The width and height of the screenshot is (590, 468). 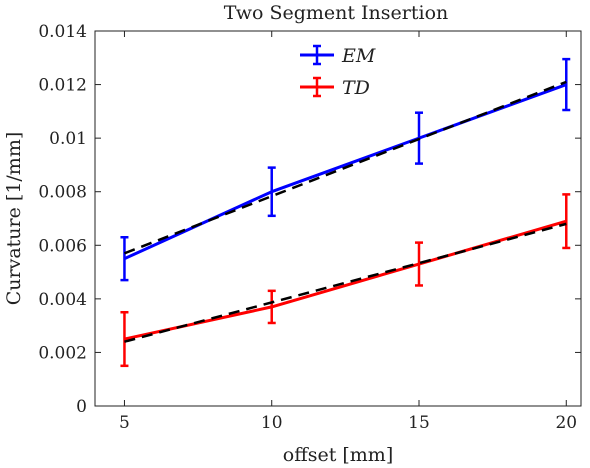 I want to click on y-axis-label: Curvature [1/mm], so click(x=14, y=219).